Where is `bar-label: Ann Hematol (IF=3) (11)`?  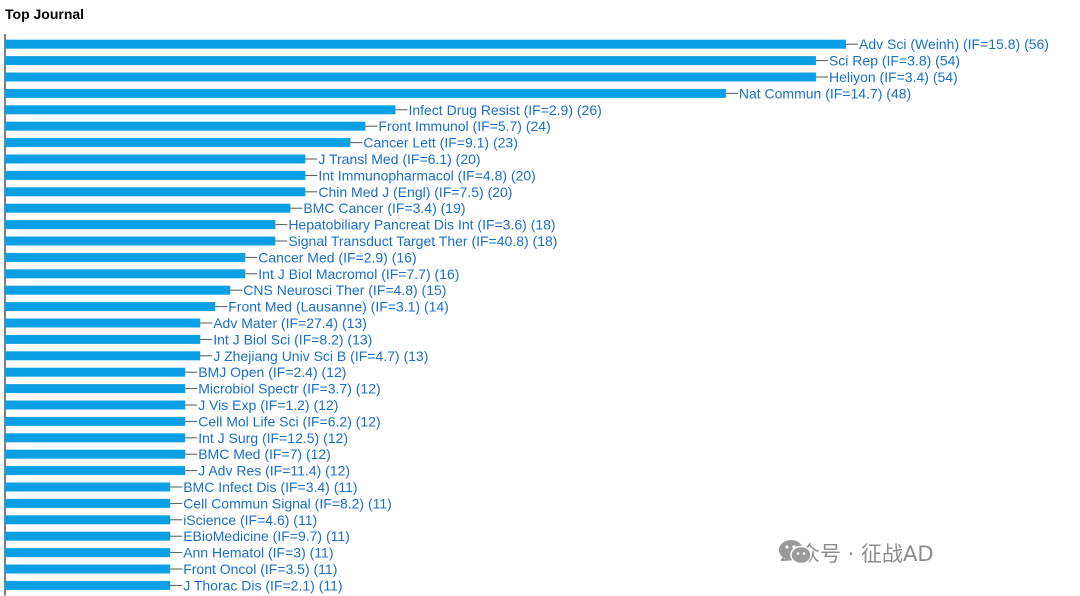 bar-label: Ann Hematol (IF=3) (11) is located at coordinates (258, 553).